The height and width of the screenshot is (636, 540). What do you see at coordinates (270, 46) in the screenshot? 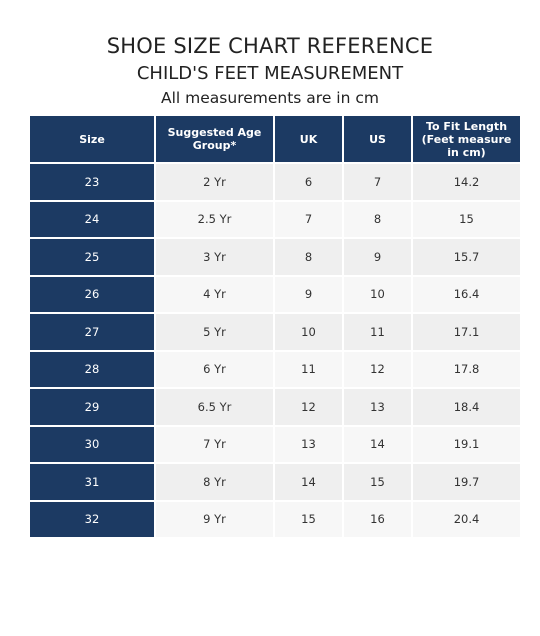
I see `title: SHOE SIZE CHART REFERENCE` at bounding box center [270, 46].